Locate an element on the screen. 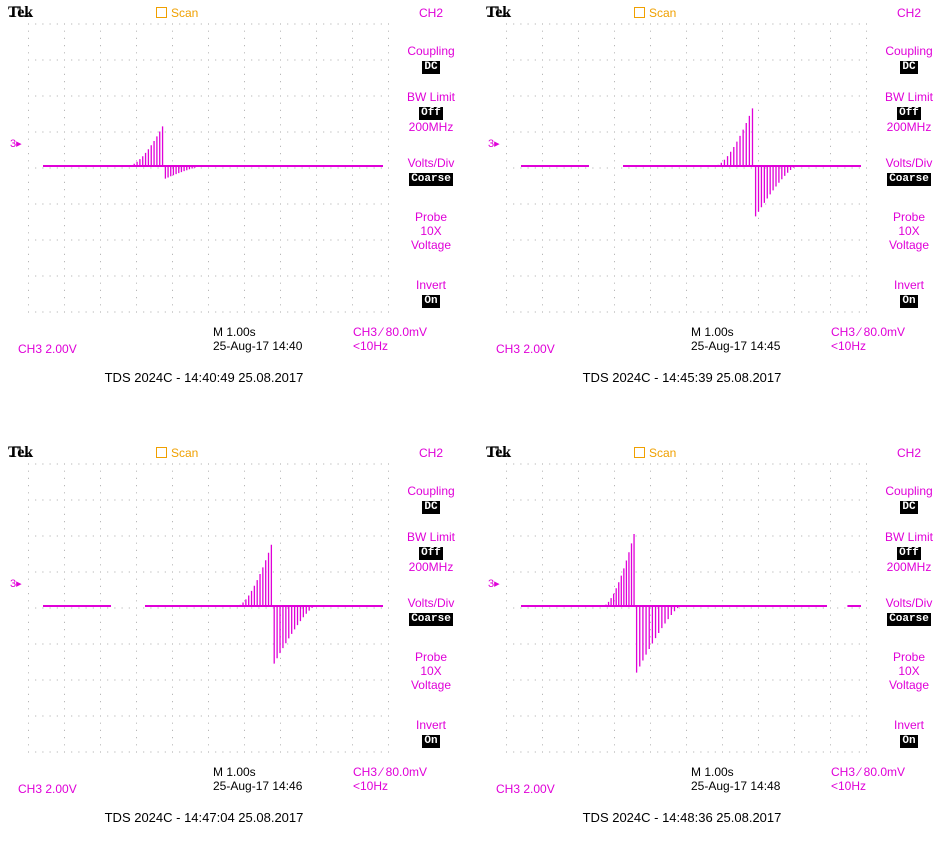  capture-caption: TDS 2024C - 14:45:39 25.08.2017 is located at coordinates (682, 377).